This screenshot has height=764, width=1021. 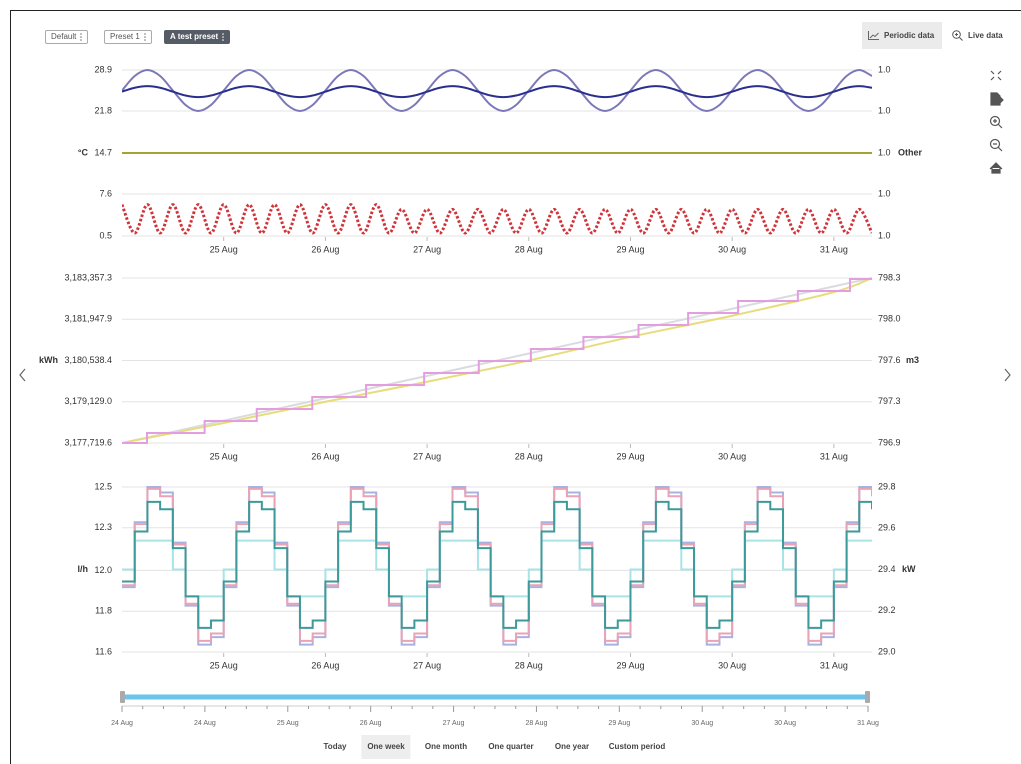 I want to click on home-icon, so click(x=996, y=168).